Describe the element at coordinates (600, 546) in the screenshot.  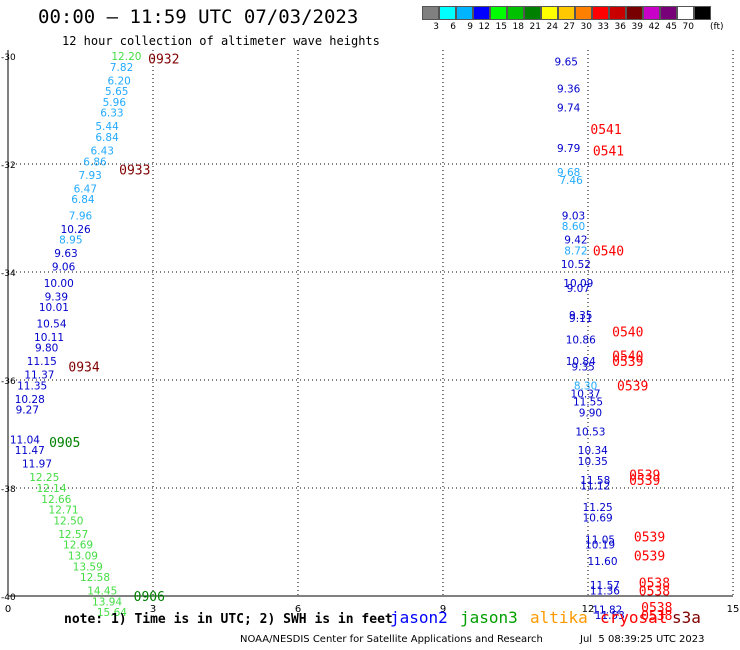
I see `wave-height-label: 10.19` at that location.